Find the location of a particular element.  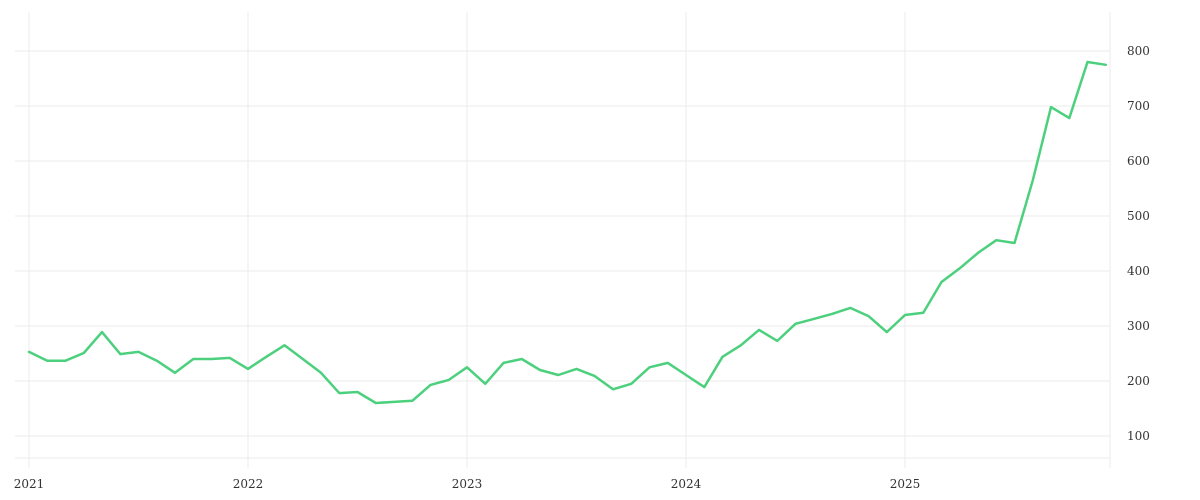

y-tick-label: 700 is located at coordinates (1138, 106).